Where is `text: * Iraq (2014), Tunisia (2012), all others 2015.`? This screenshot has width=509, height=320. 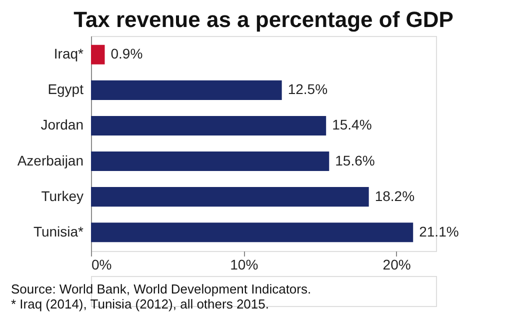
text: * Iraq (2014), Tunisia (2012), all others 2015. is located at coordinates (140, 304).